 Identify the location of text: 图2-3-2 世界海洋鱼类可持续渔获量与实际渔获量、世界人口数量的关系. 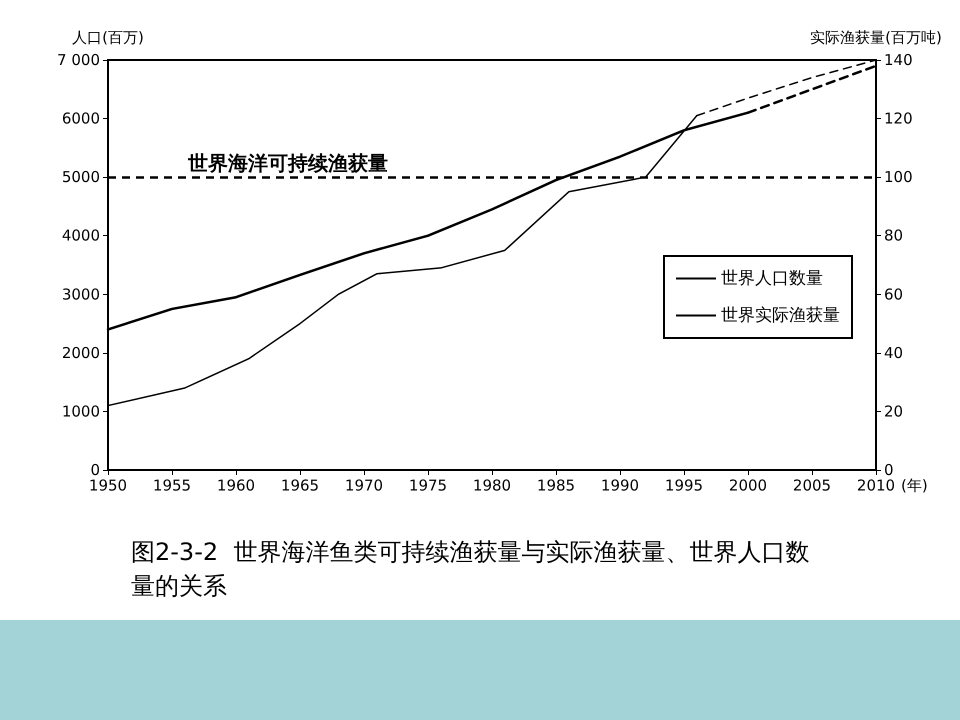
(470, 569).